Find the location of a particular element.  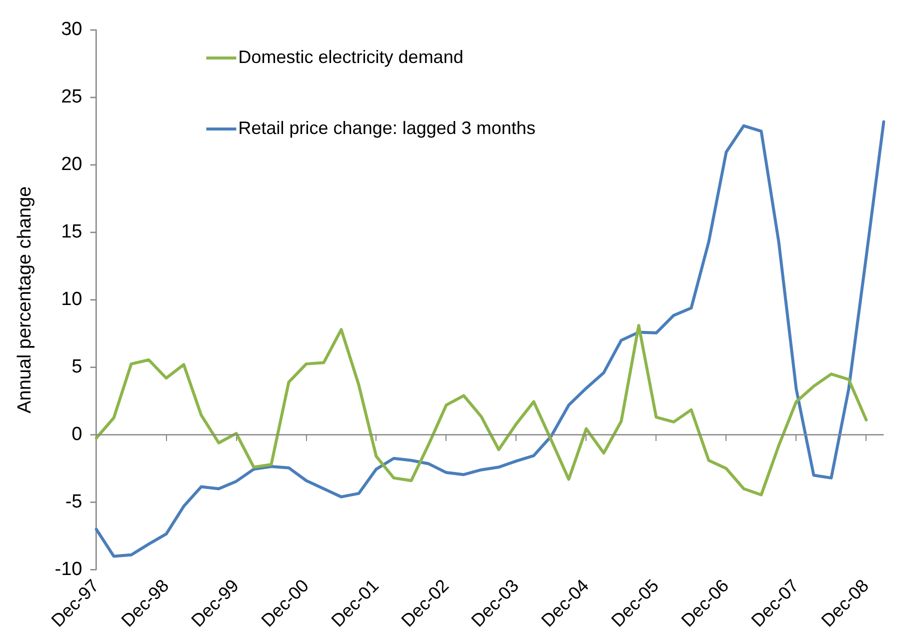

y-tick-label: 25 is located at coordinates (71, 97).